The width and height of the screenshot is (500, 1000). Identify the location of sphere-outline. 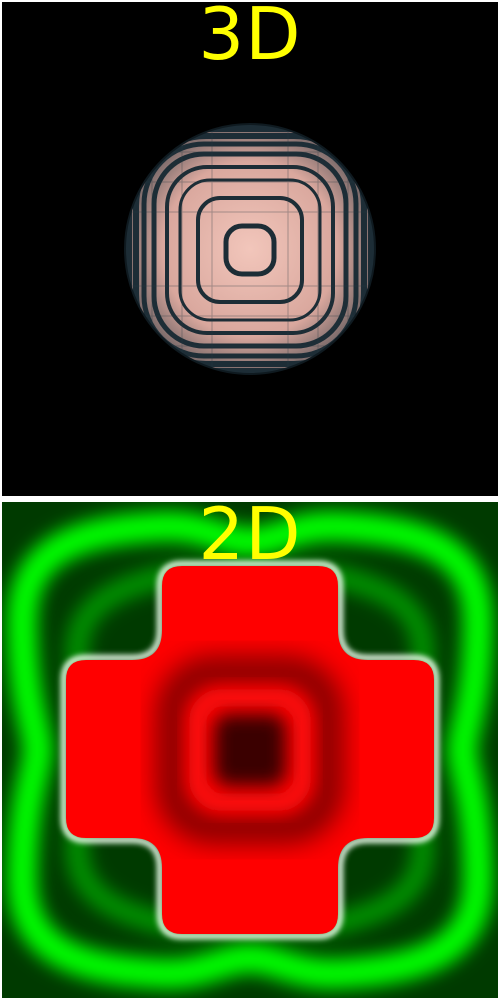
(250, 249).